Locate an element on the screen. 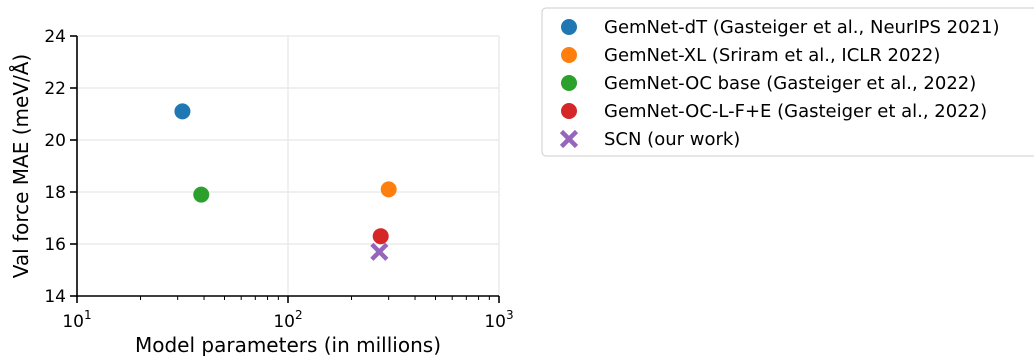  legend-label: GemNet-XL (Sriram et al., ICLR 2022) is located at coordinates (772, 55).